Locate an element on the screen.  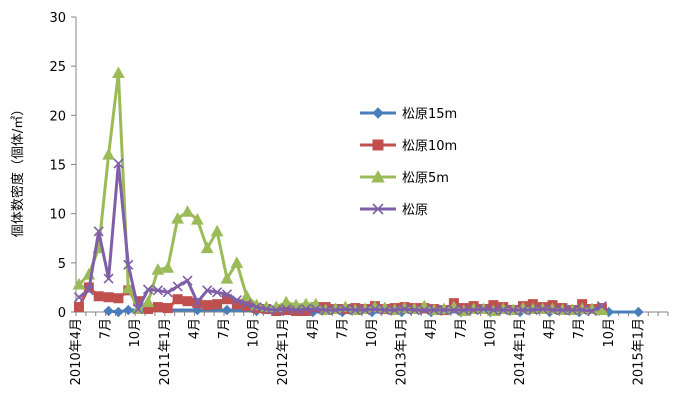
legend-item: 松原15m is located at coordinates (408, 114).